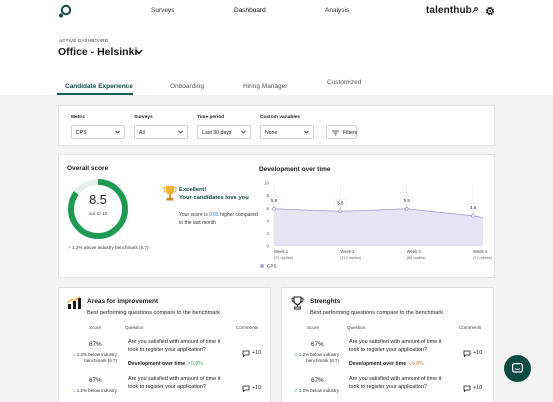 The image size is (553, 402). What do you see at coordinates (211, 117) in the screenshot?
I see `time-period-label: Time period` at bounding box center [211, 117].